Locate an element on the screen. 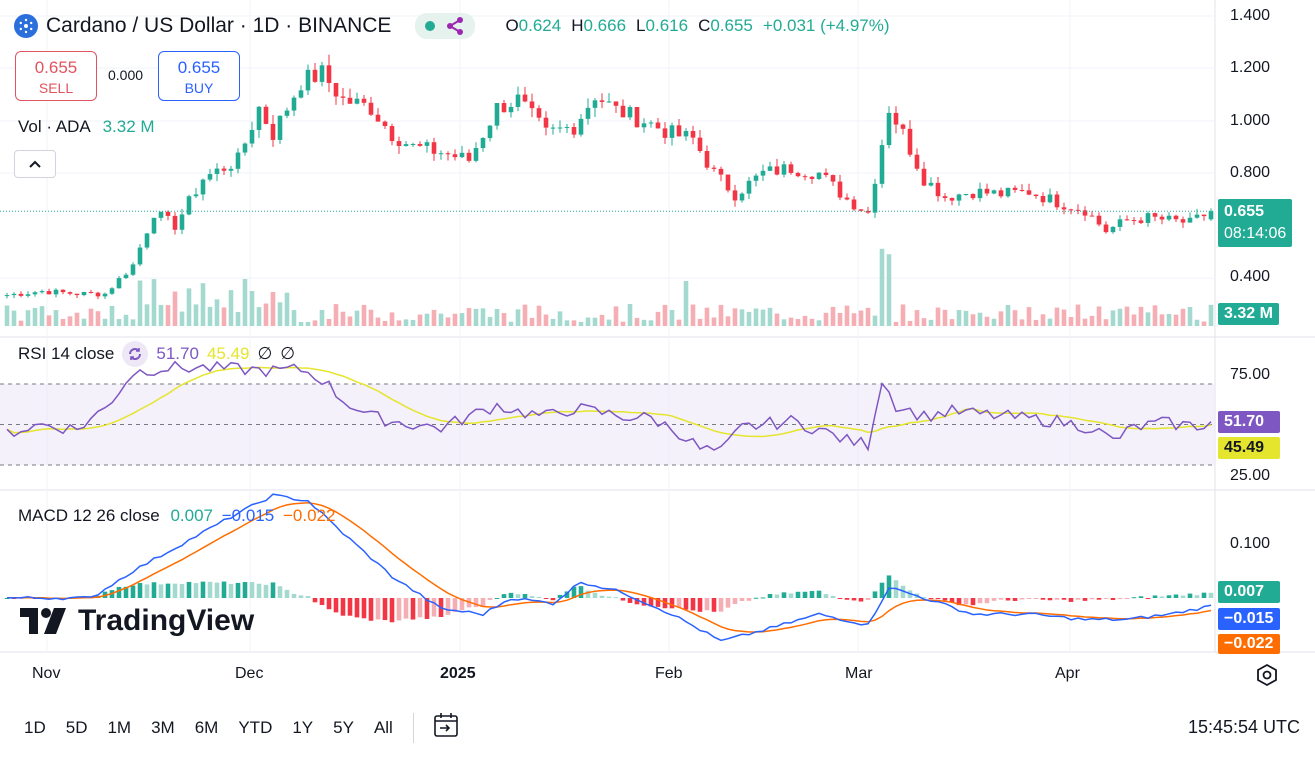 The width and height of the screenshot is (1315, 759). range-all: All is located at coordinates (383, 727).